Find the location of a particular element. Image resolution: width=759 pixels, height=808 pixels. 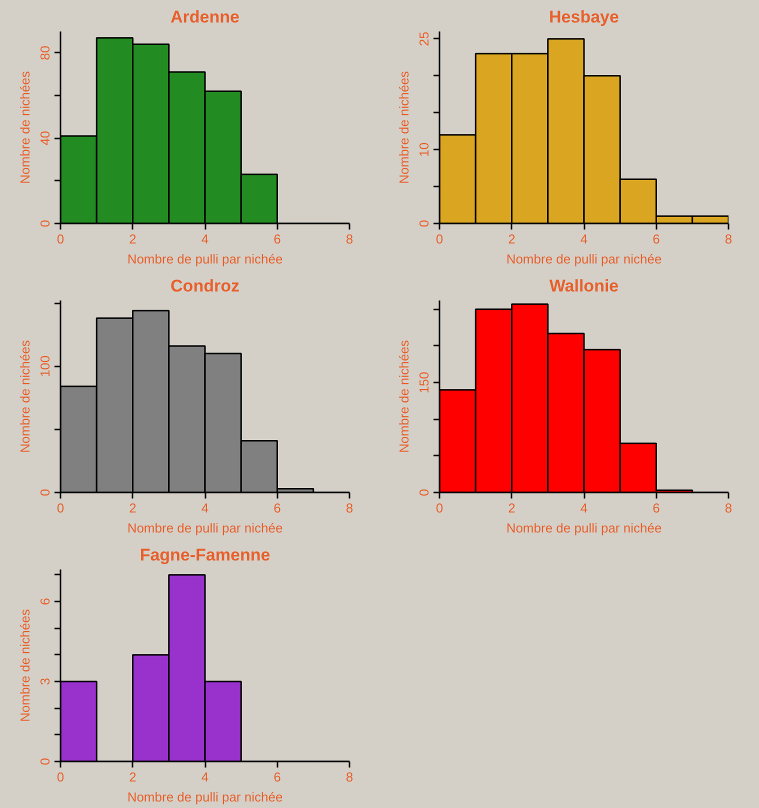

y-tick-label: 10 is located at coordinates (424, 149).